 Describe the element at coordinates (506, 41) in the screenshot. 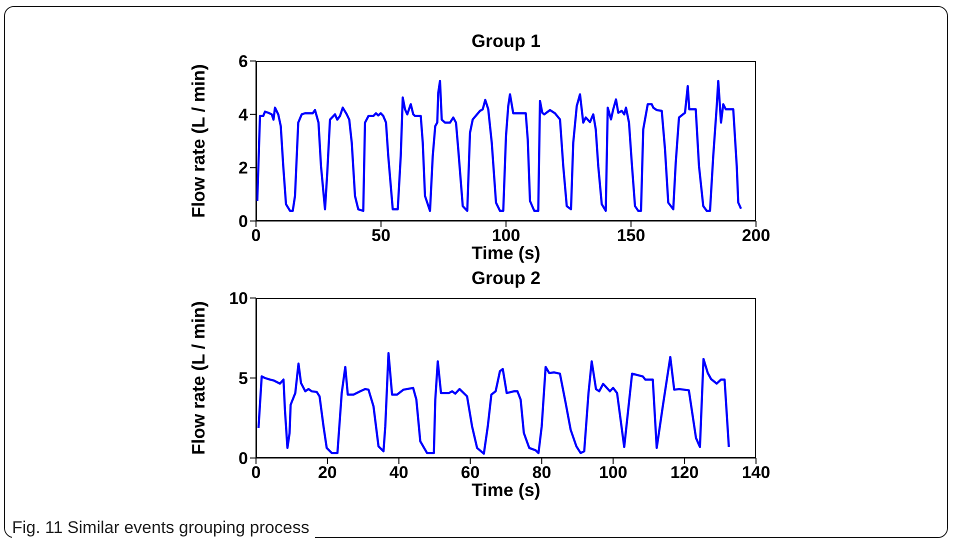

I see `chart-title: Group 1` at that location.